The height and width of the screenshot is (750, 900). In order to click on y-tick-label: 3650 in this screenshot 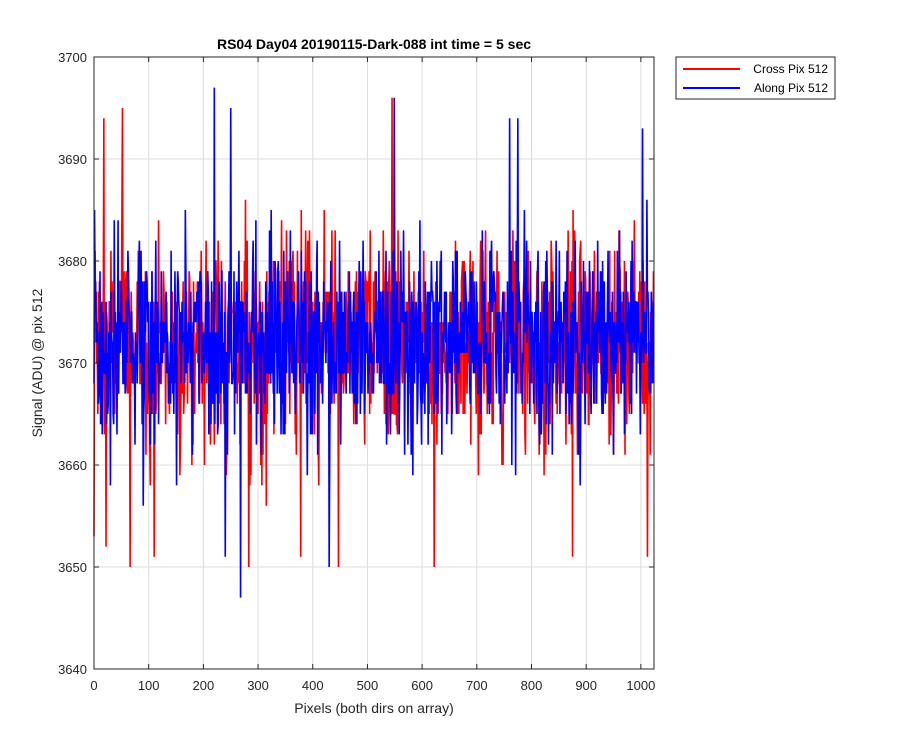, I will do `click(72, 567)`.